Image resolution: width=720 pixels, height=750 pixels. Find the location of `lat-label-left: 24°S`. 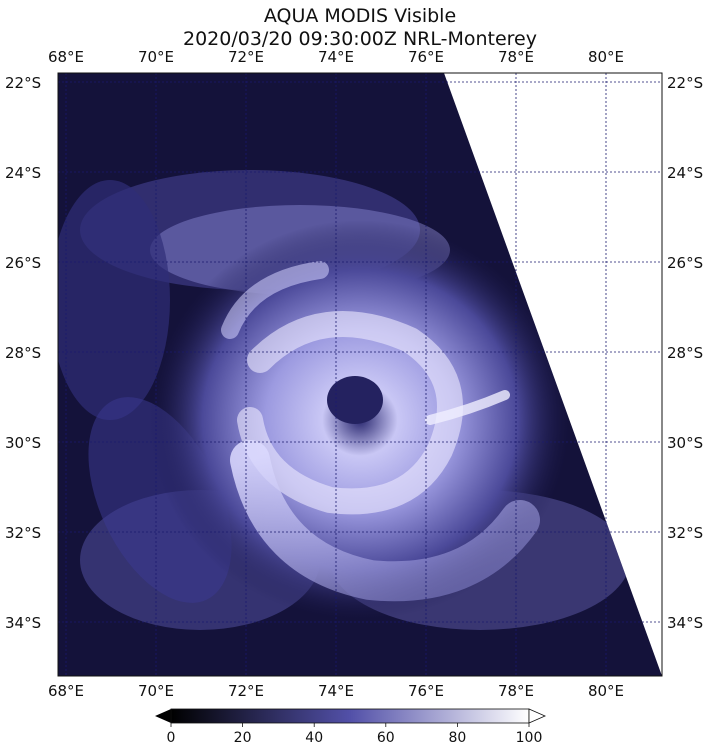

lat-label-left: 24°S is located at coordinates (23, 173).